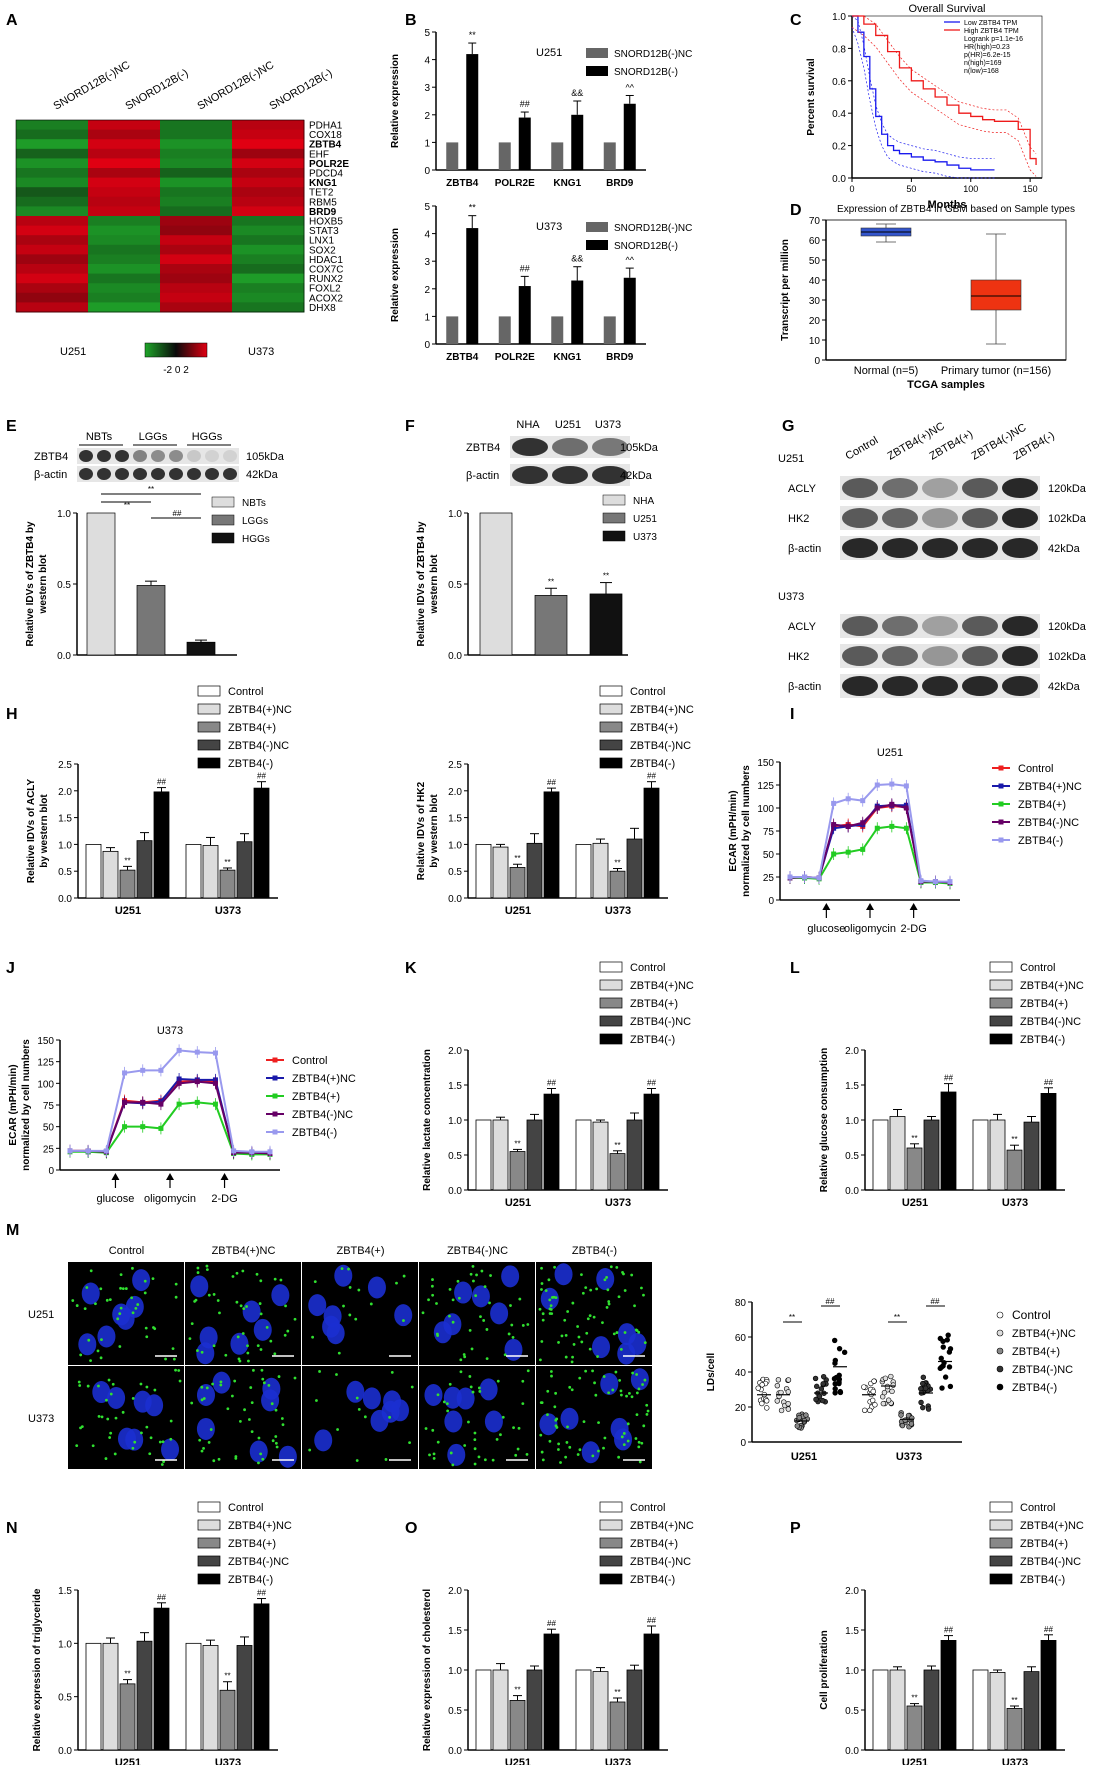 The image size is (1108, 1765). I want to click on chart-N-y-tick-label: 0.0, so click(65, 1751).